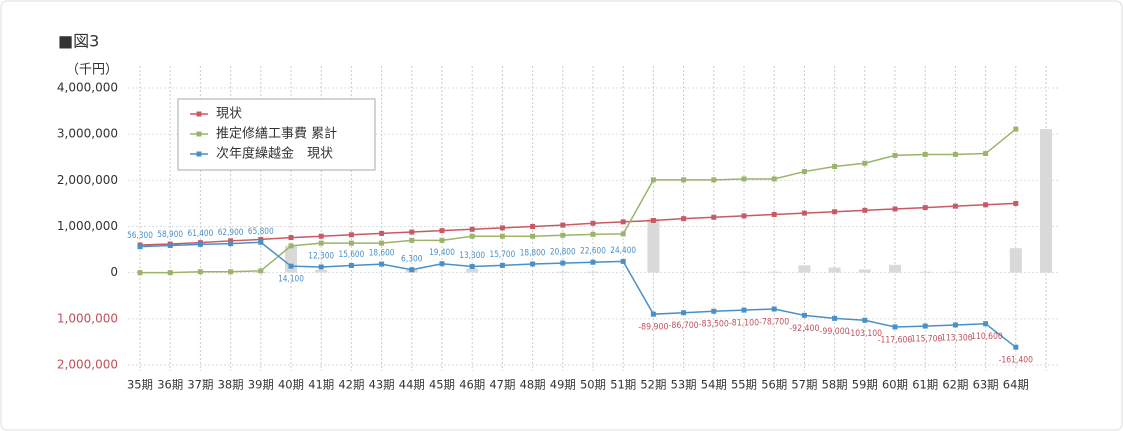 Image resolution: width=1123 pixels, height=431 pixels. I want to click on x-tick-label: 40期, so click(291, 385).